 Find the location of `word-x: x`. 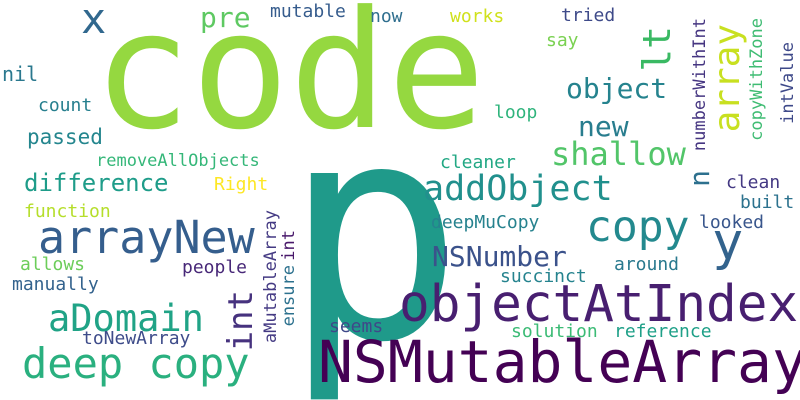

word-x: x is located at coordinates (94, 21).